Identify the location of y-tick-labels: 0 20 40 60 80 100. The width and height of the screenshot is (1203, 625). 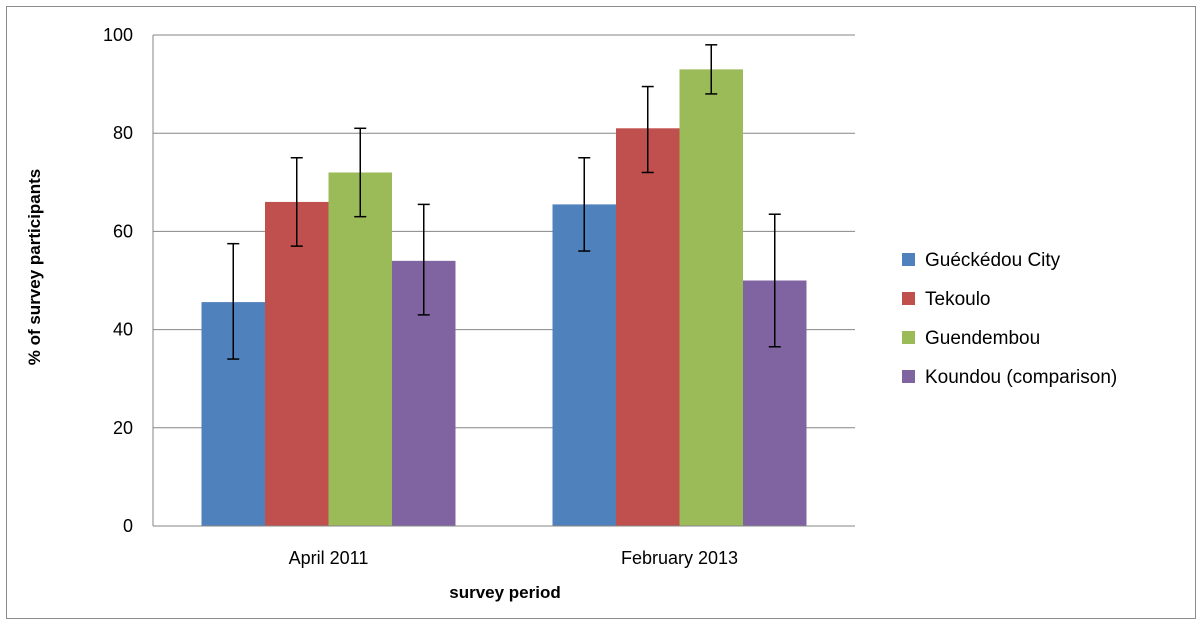
(118, 280).